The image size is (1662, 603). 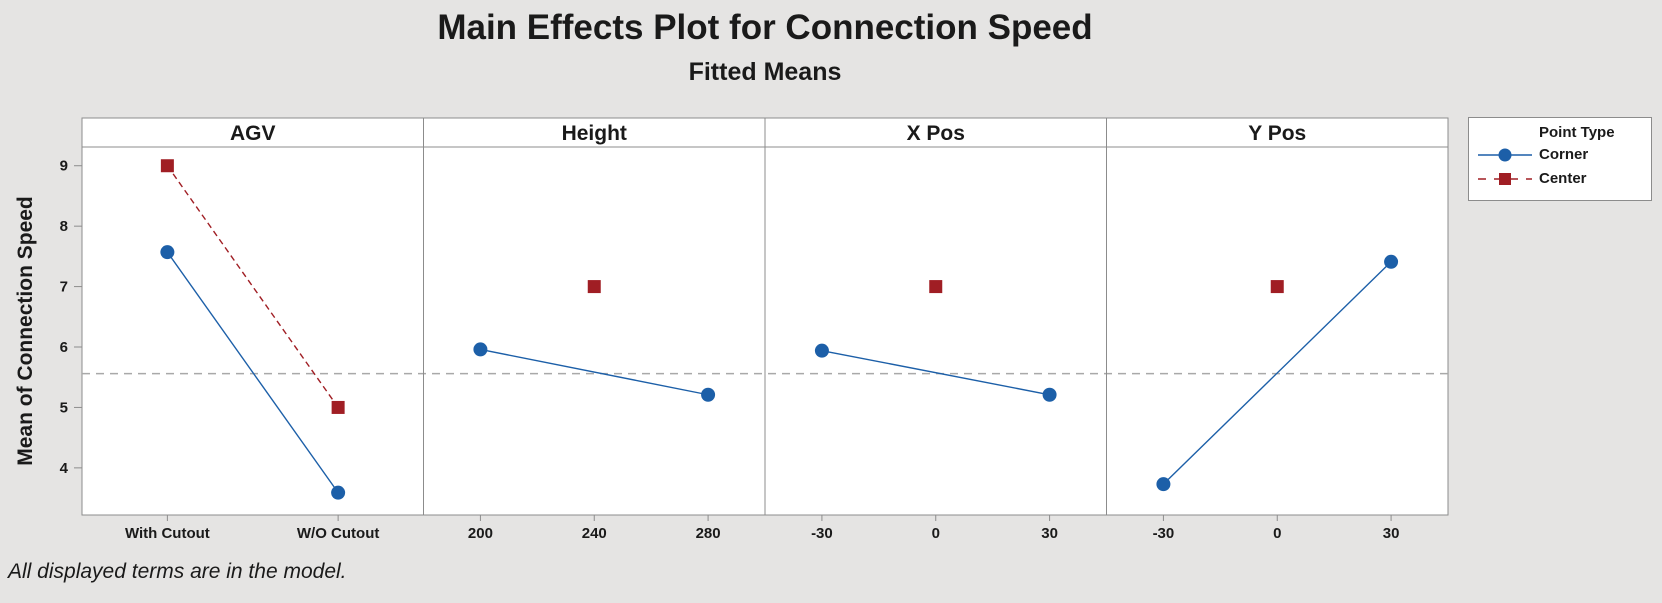 I want to click on legend-item-corner: Corner, so click(x=1560, y=155).